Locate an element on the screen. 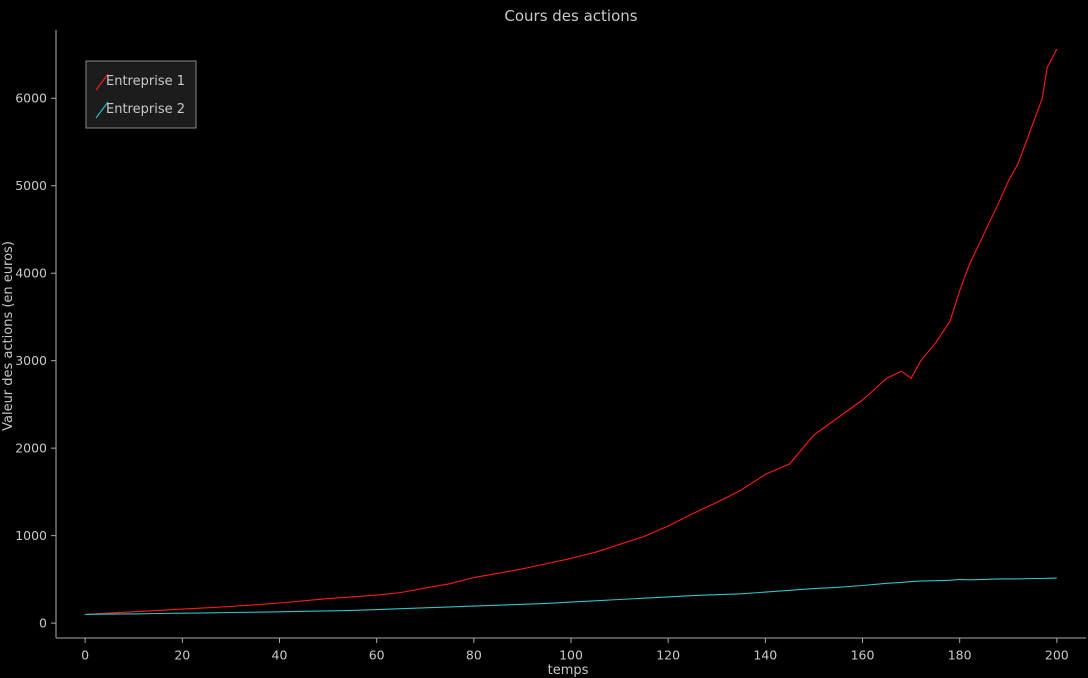  x-tick-label: 140 is located at coordinates (765, 655).